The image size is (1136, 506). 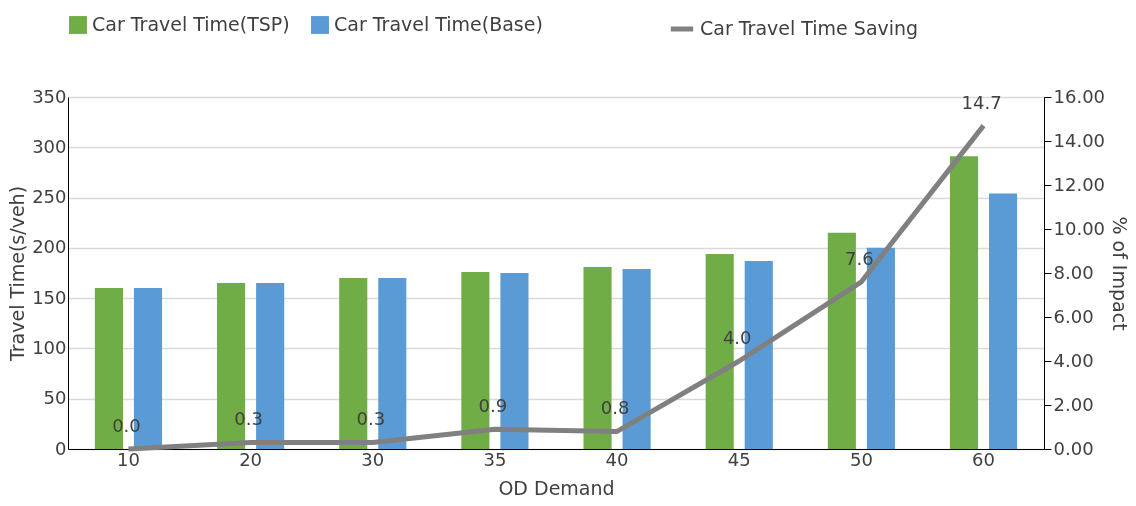 What do you see at coordinates (1079, 96) in the screenshot?
I see `y2-tick-label: 16.00` at bounding box center [1079, 96].